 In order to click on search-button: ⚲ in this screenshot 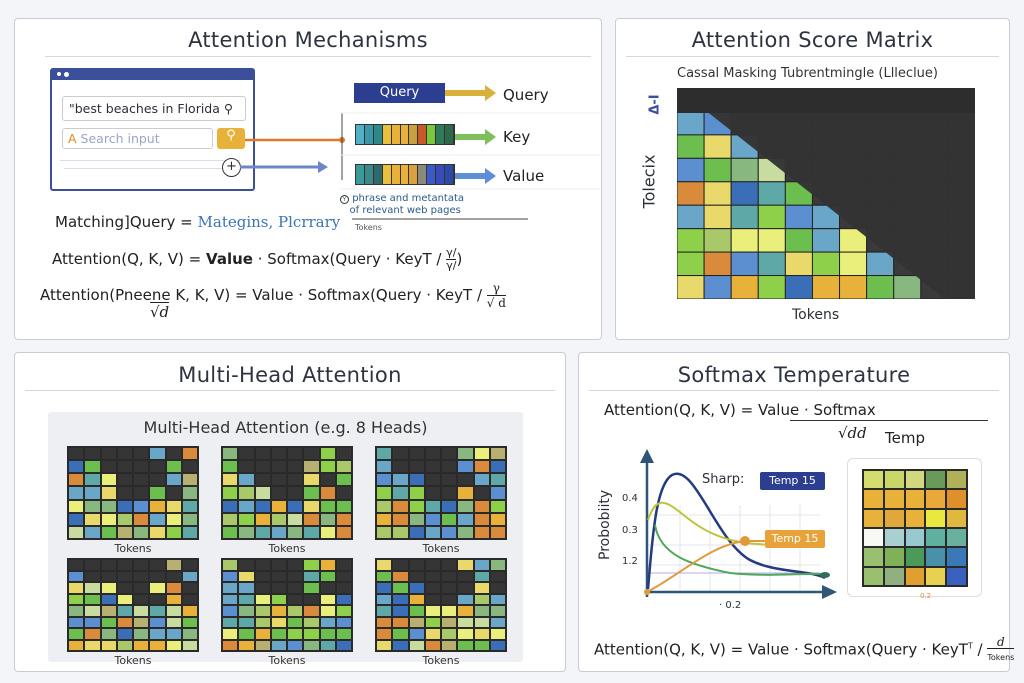, I will do `click(231, 138)`.